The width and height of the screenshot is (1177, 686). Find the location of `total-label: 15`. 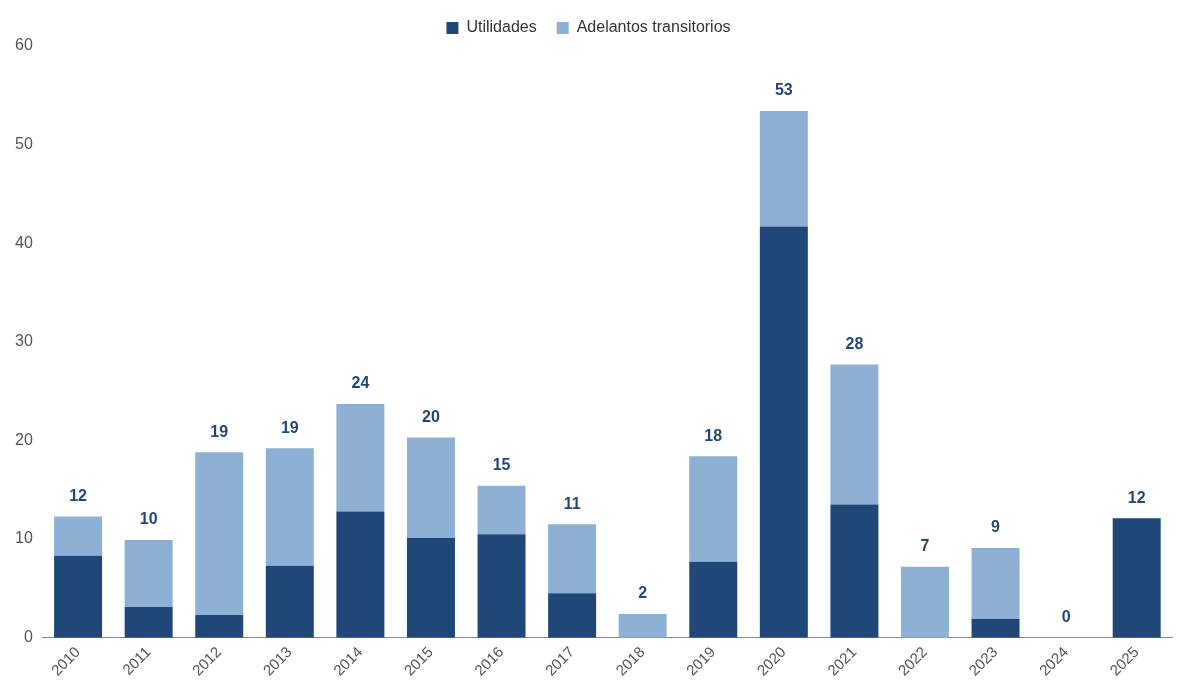

total-label: 15 is located at coordinates (501, 465).